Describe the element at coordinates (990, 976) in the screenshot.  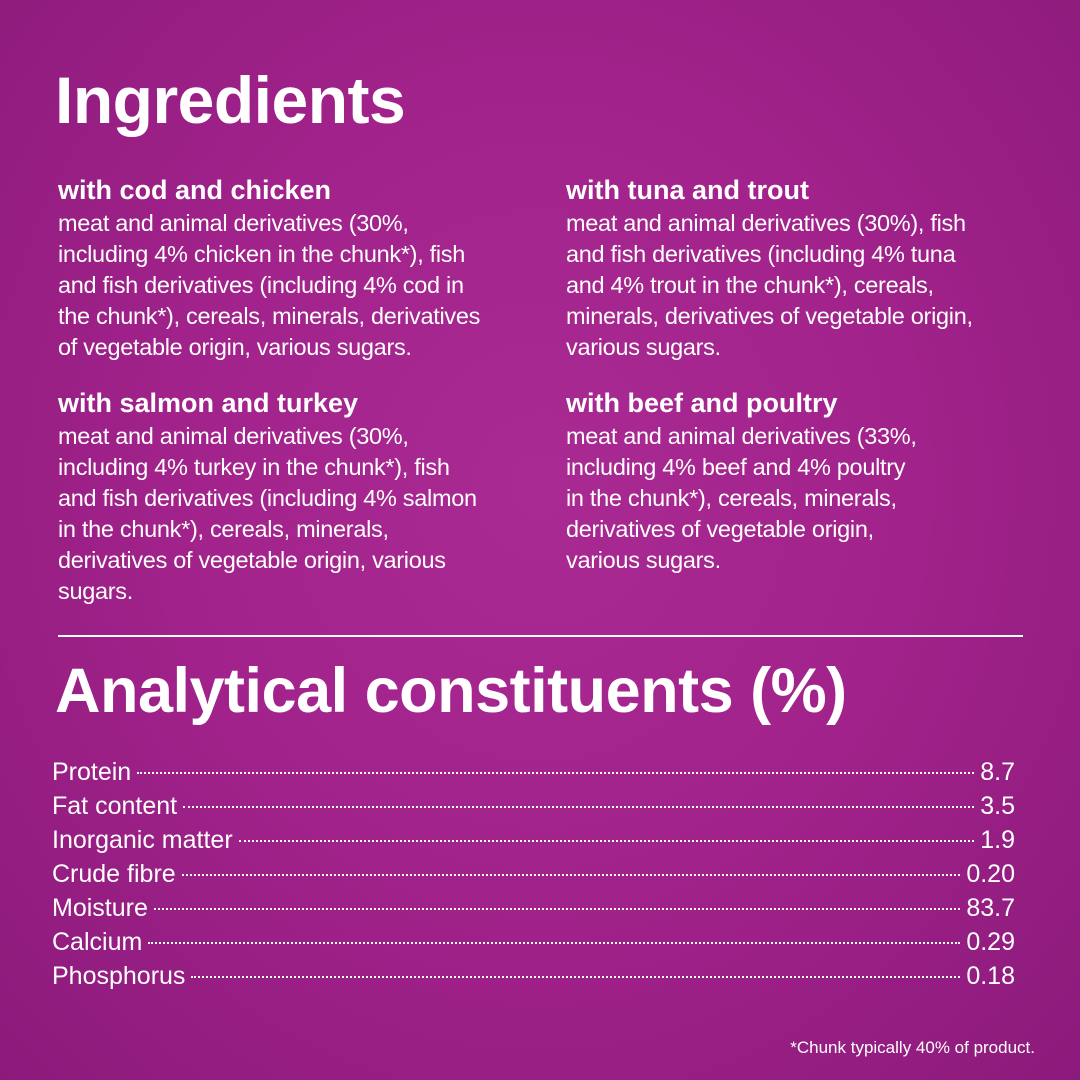
I see `constituent-value: 0.18` at that location.